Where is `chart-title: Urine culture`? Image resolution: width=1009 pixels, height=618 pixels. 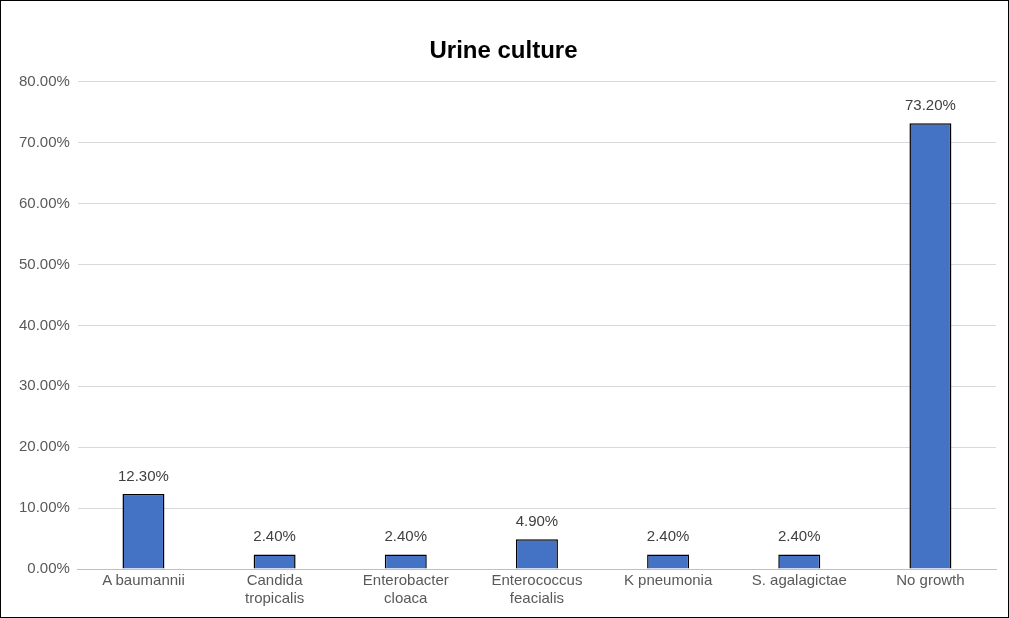 chart-title: Urine culture is located at coordinates (503, 50).